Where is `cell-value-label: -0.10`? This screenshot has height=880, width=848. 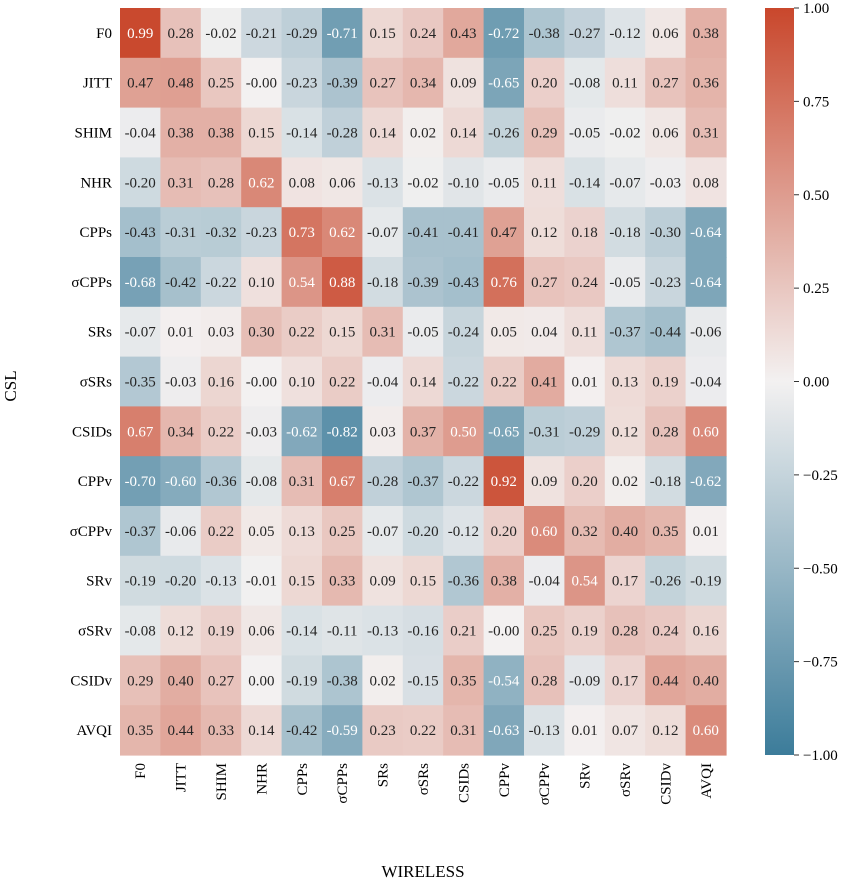 cell-value-label: -0.10 is located at coordinates (463, 183).